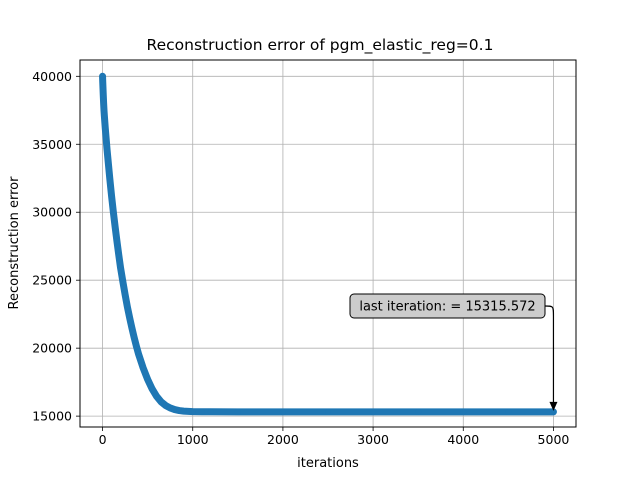 Image resolution: width=640 pixels, height=480 pixels. What do you see at coordinates (52, 348) in the screenshot?
I see `y-tick-label: 20000` at bounding box center [52, 348].